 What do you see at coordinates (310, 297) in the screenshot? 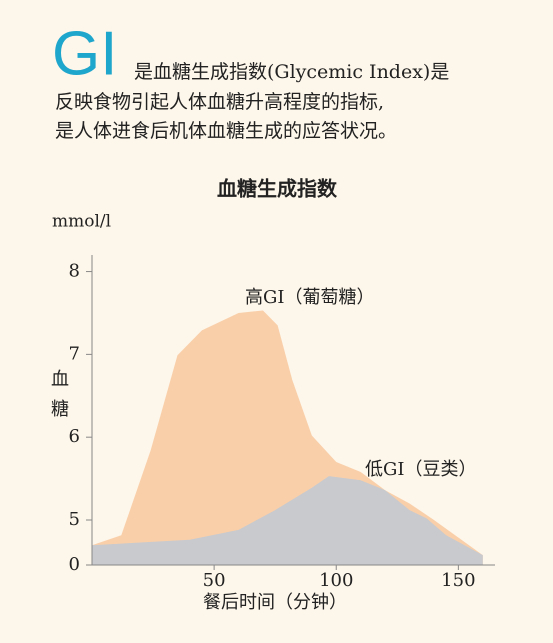
I see `series-label: 高GI（葡萄糖）` at bounding box center [310, 297].